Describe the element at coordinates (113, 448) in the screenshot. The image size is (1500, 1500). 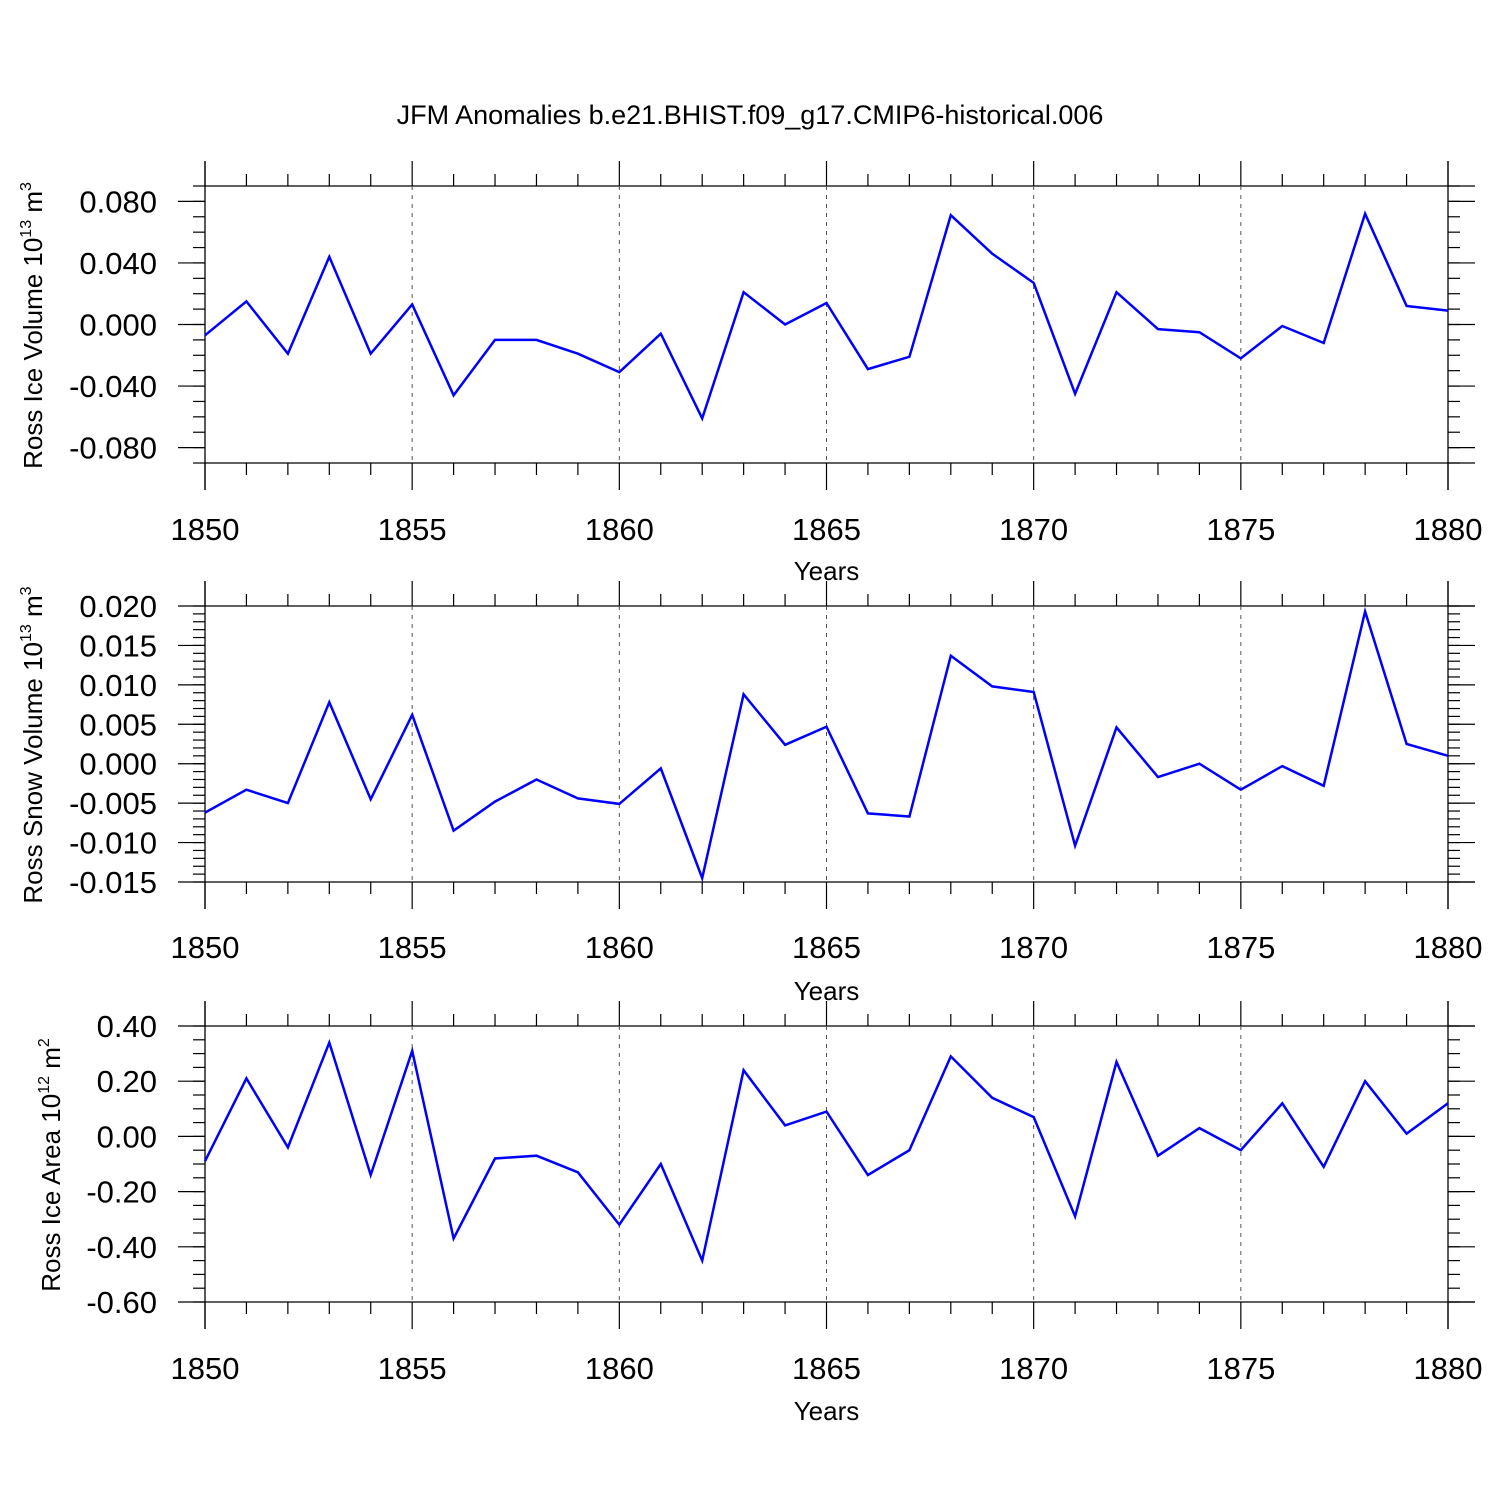
I see `y-tick-label: -0.080` at that location.